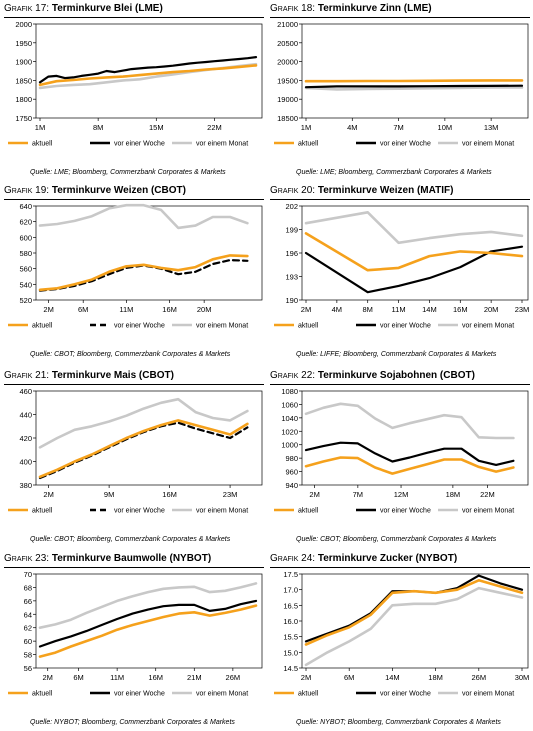 The height and width of the screenshot is (731, 533). Describe the element at coordinates (287, 118) in the screenshot. I see `y-tick-label: 18500` at that location.